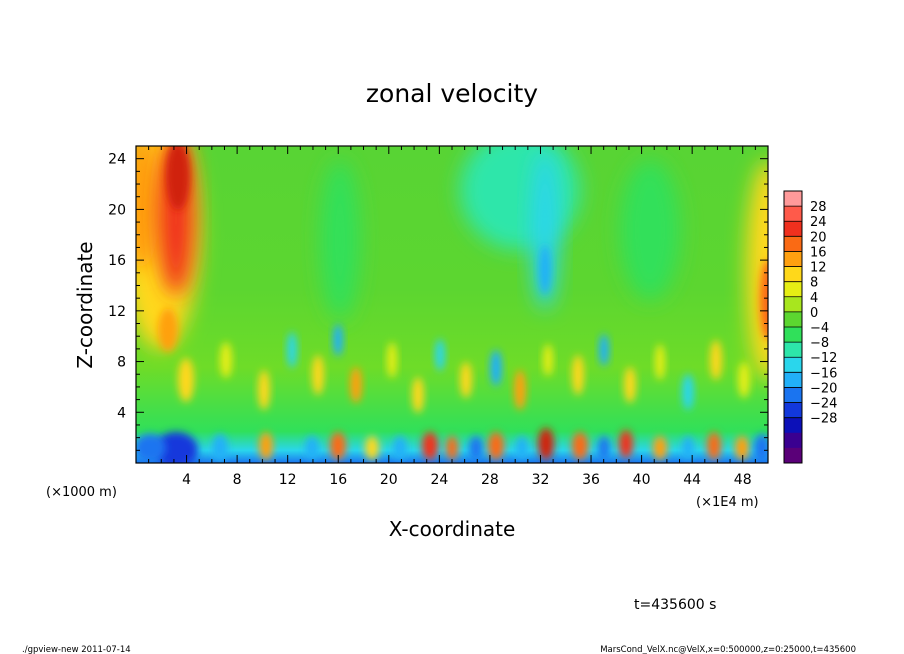  What do you see at coordinates (439, 480) in the screenshot?
I see `x-tick-label: 24` at bounding box center [439, 480].